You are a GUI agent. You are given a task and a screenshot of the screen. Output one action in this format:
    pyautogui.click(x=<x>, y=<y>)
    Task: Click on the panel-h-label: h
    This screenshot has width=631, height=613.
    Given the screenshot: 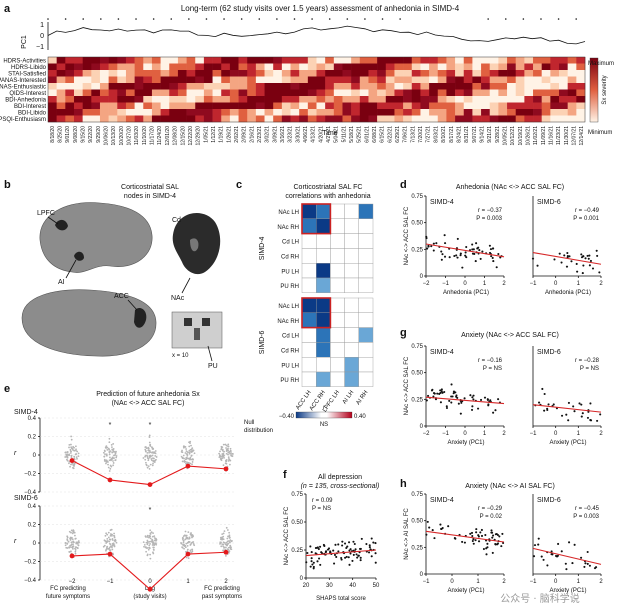 What is the action you would take?
    pyautogui.click(x=403, y=484)
    